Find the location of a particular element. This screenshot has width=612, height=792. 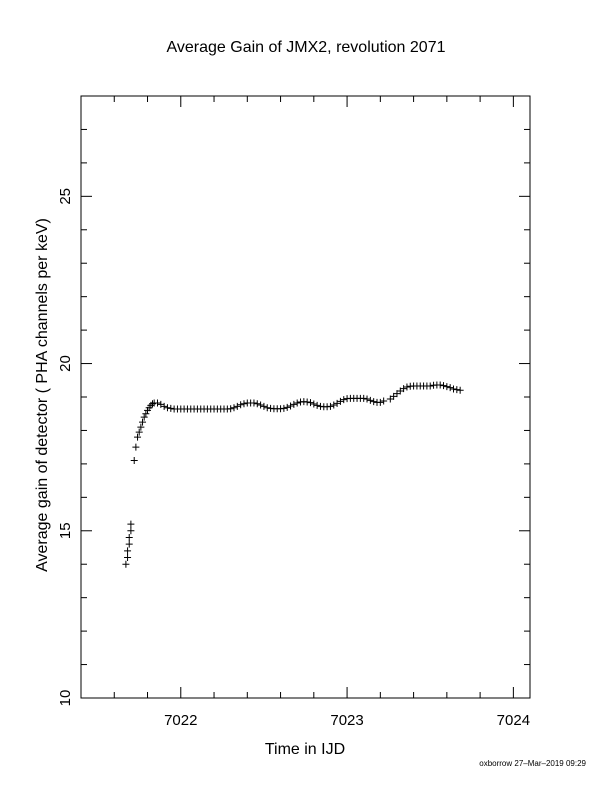

chart-title: Average Gain of JMX2, revolution 2071 is located at coordinates (306, 47).